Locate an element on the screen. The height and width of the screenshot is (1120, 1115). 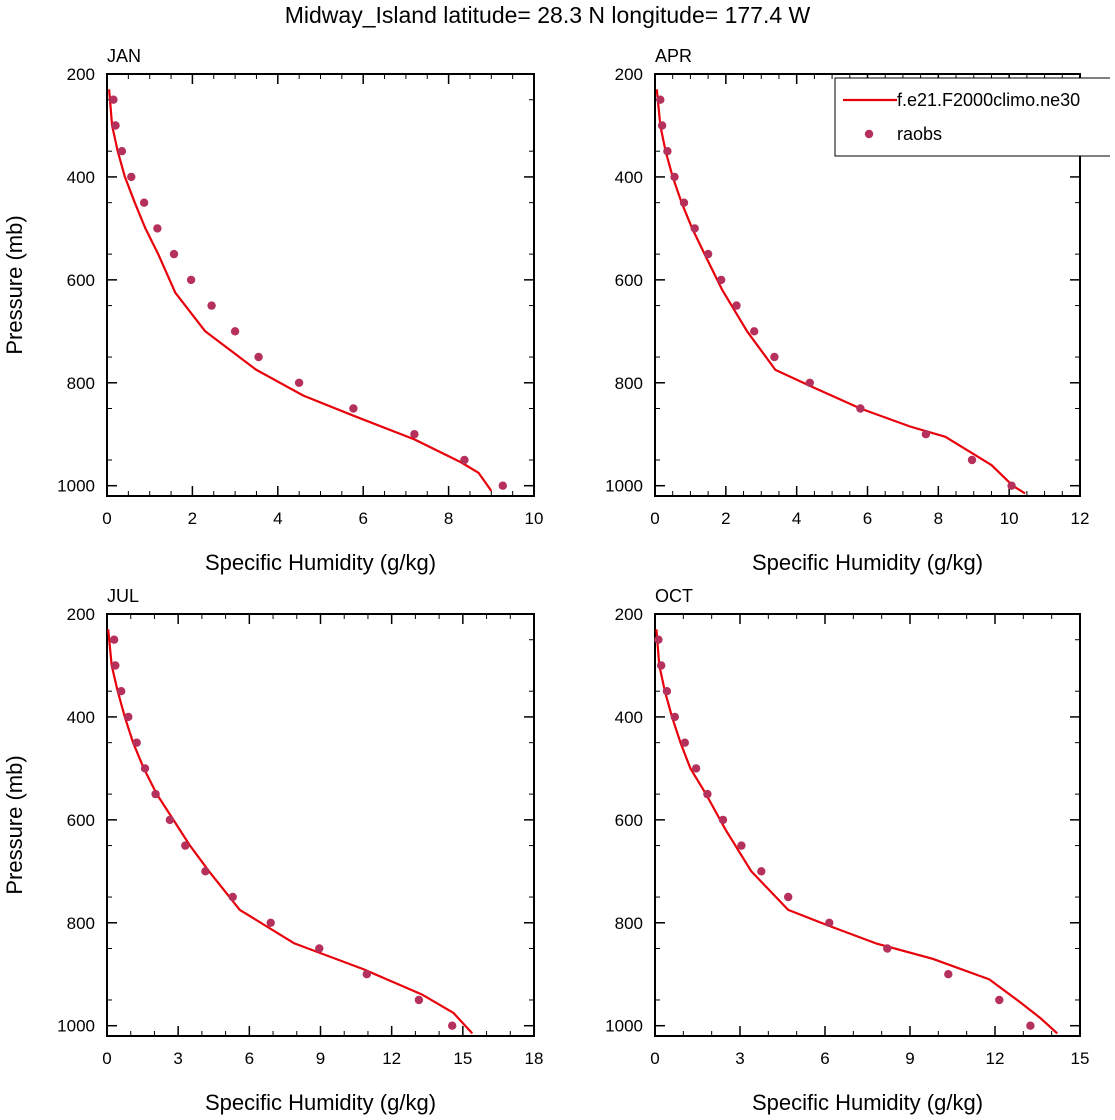
y-tick-label: 200 is located at coordinates (629, 74).